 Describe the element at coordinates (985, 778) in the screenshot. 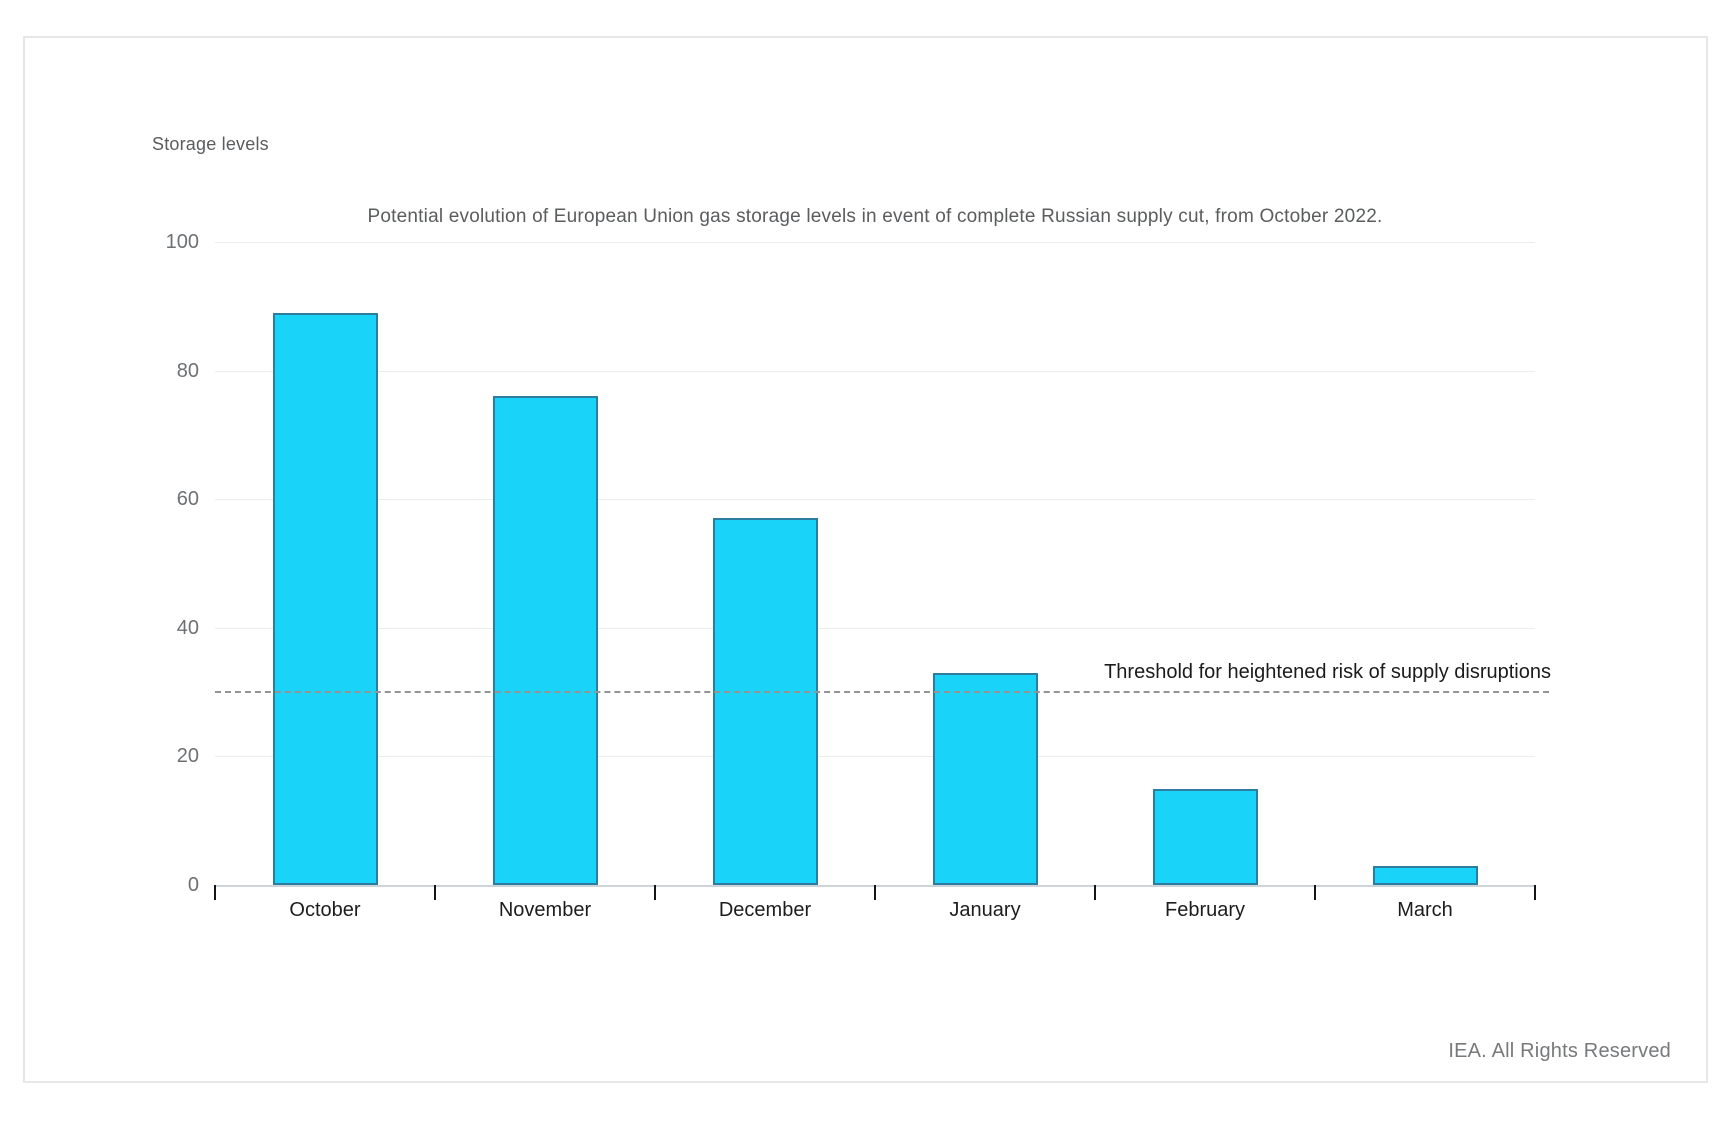

I see `bar-january` at that location.